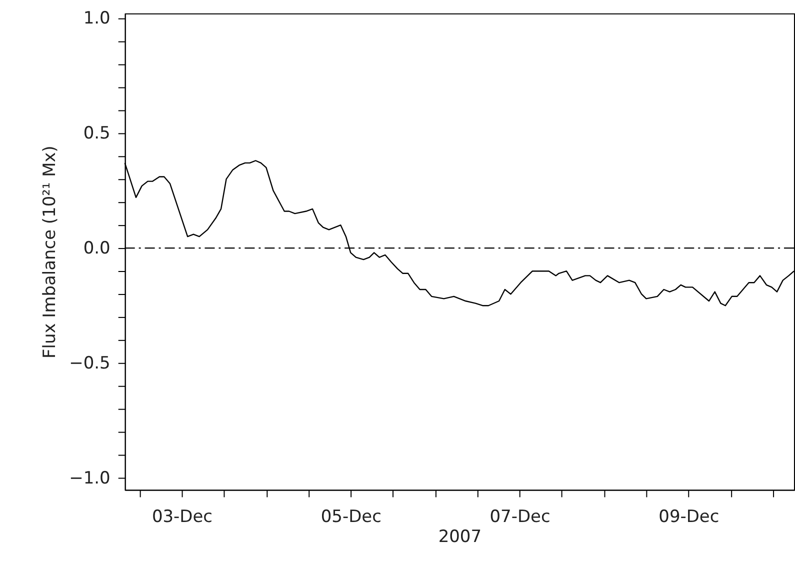  What do you see at coordinates (351, 517) in the screenshot?
I see `x-tick-label: 05-Dec` at bounding box center [351, 517].